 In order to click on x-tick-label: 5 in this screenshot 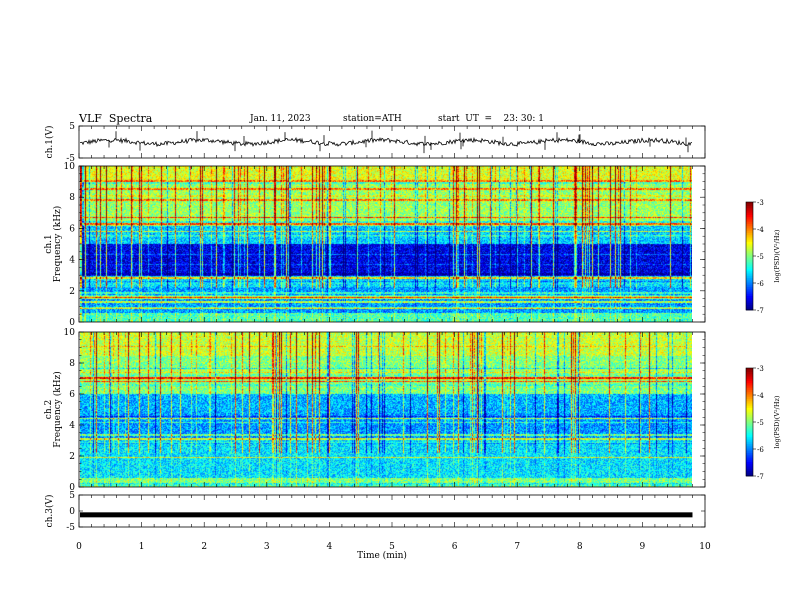, I will do `click(392, 547)`.